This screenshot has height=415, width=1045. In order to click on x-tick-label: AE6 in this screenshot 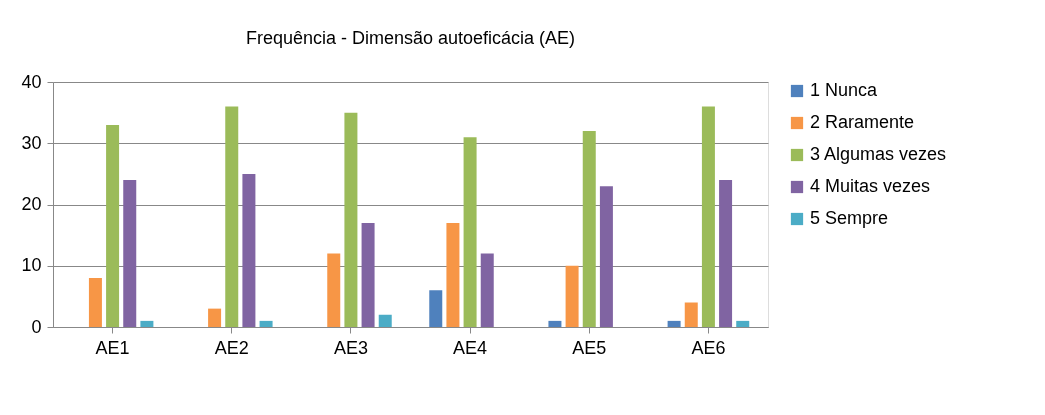, I will do `click(708, 347)`.